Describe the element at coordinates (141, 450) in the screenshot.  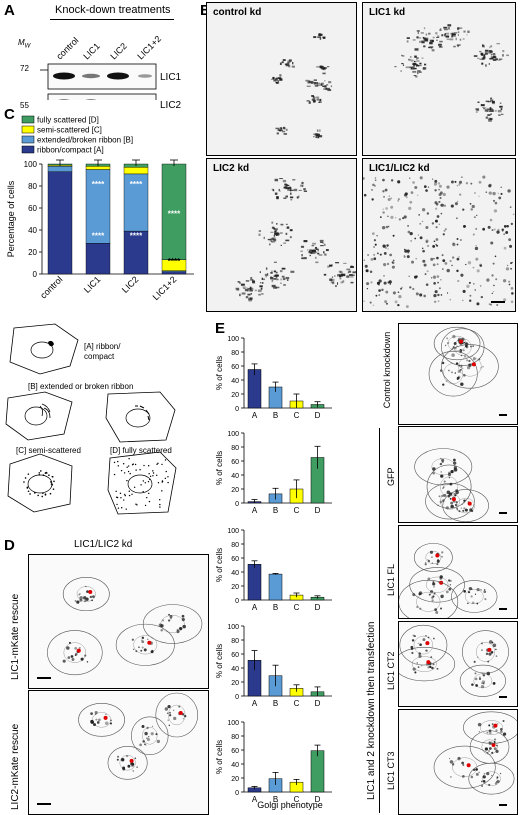
I see `schematic-label-d: [D] fully scattered` at that location.